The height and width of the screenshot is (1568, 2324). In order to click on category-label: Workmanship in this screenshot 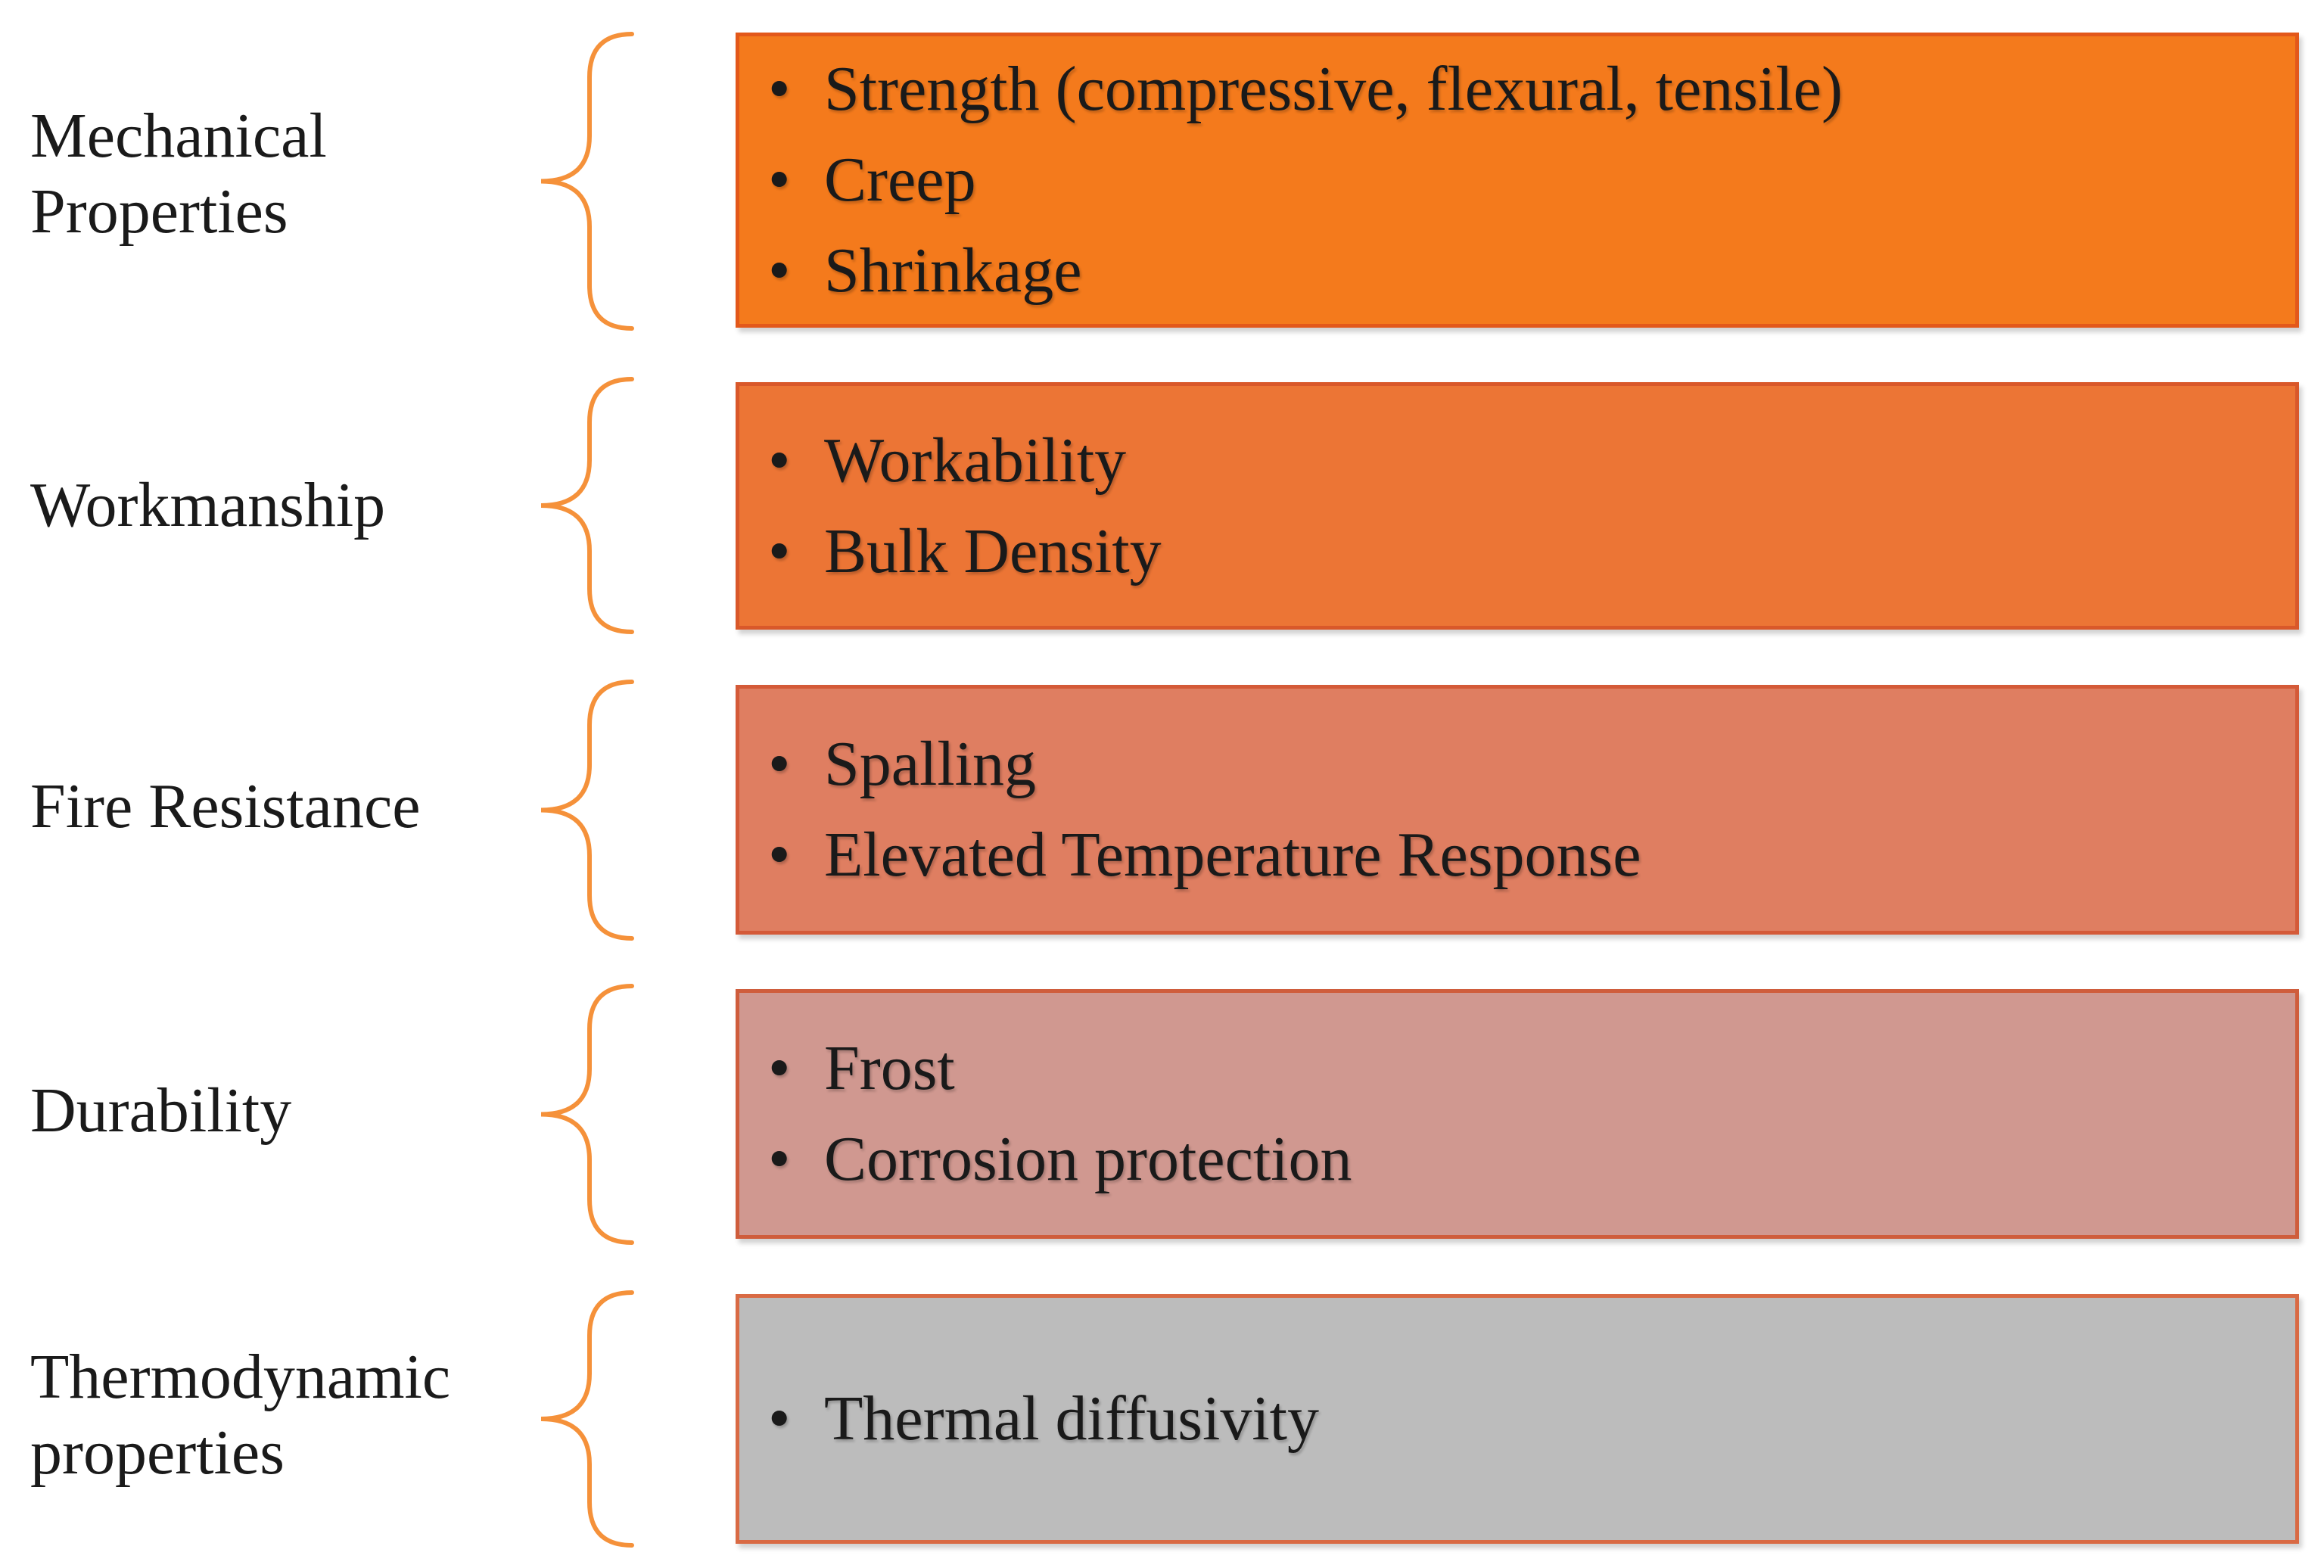, I will do `click(208, 505)`.